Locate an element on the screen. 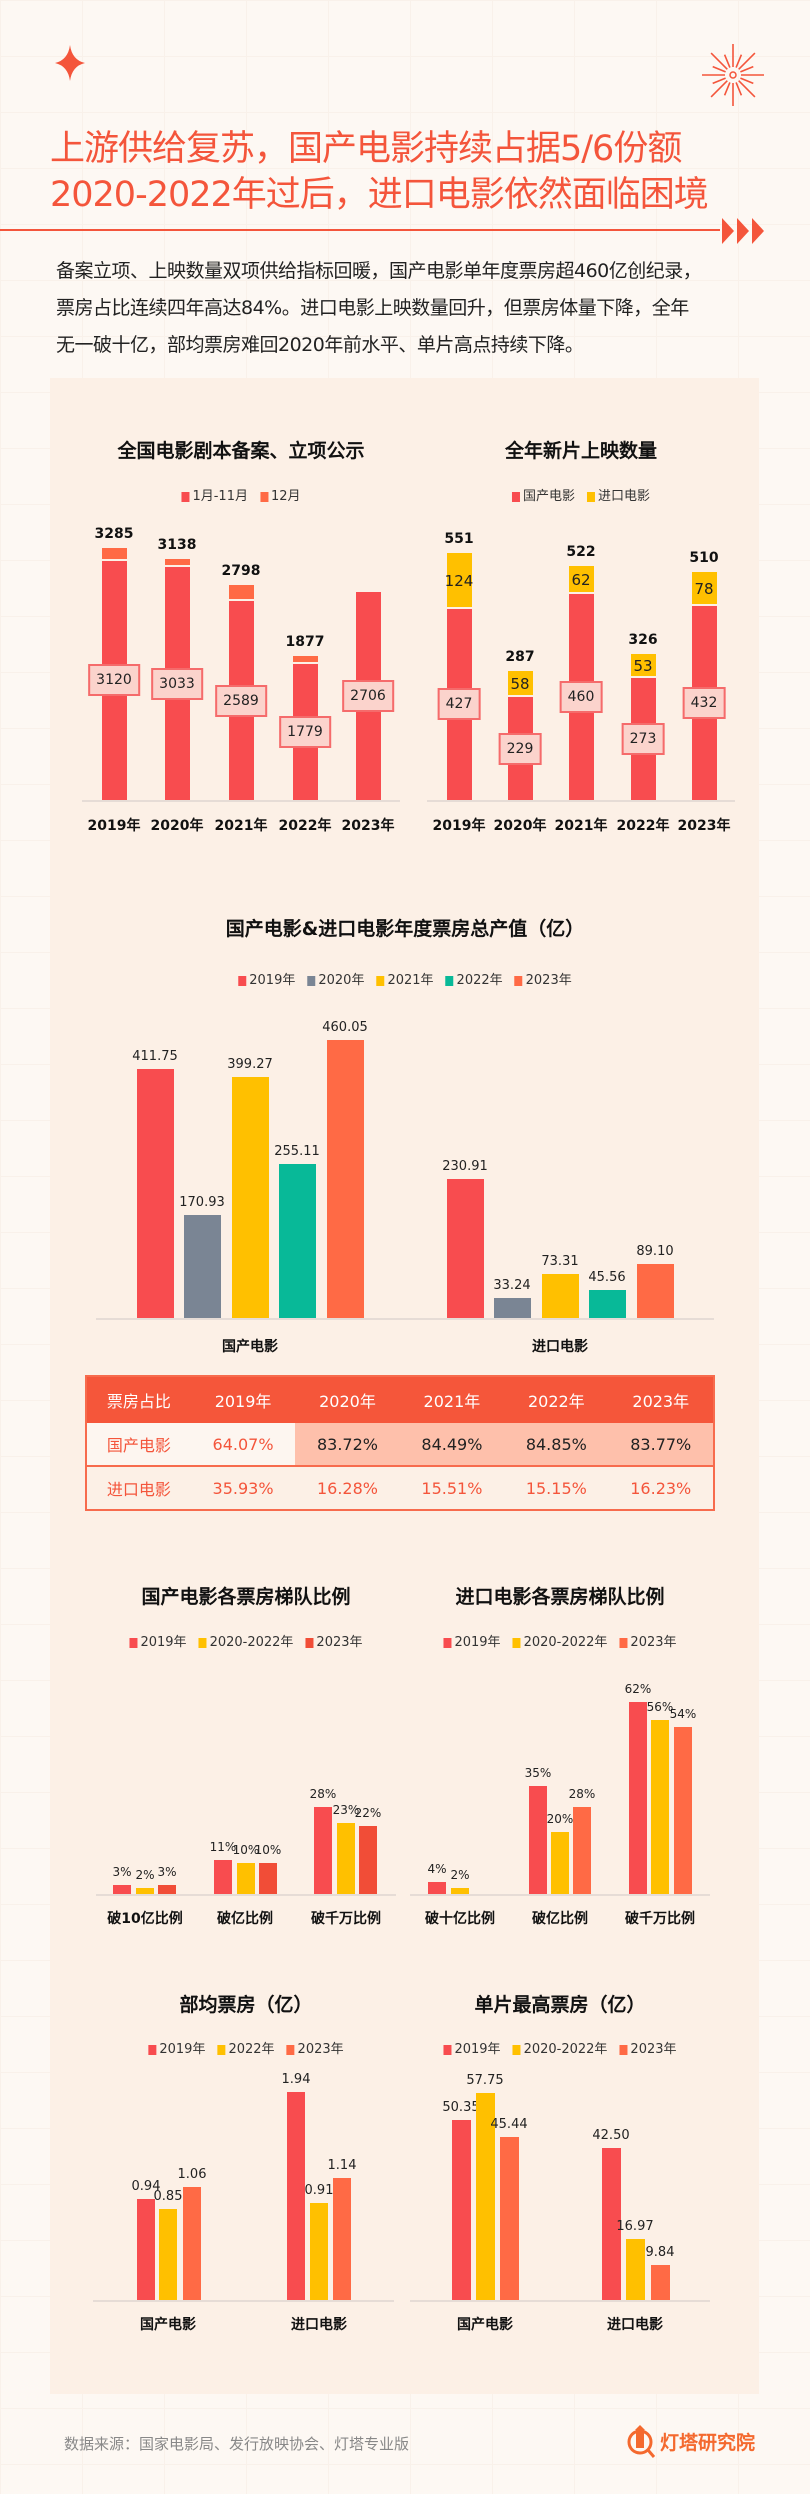 The image size is (810, 2494). headline-line-2: 2020-2022年过后，进口电影依然面临困境 is located at coordinates (379, 195).